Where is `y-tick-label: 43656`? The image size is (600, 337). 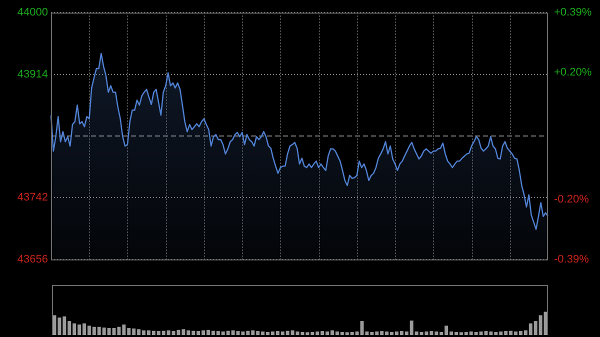
y-tick-label: 43656 is located at coordinates (32, 259).